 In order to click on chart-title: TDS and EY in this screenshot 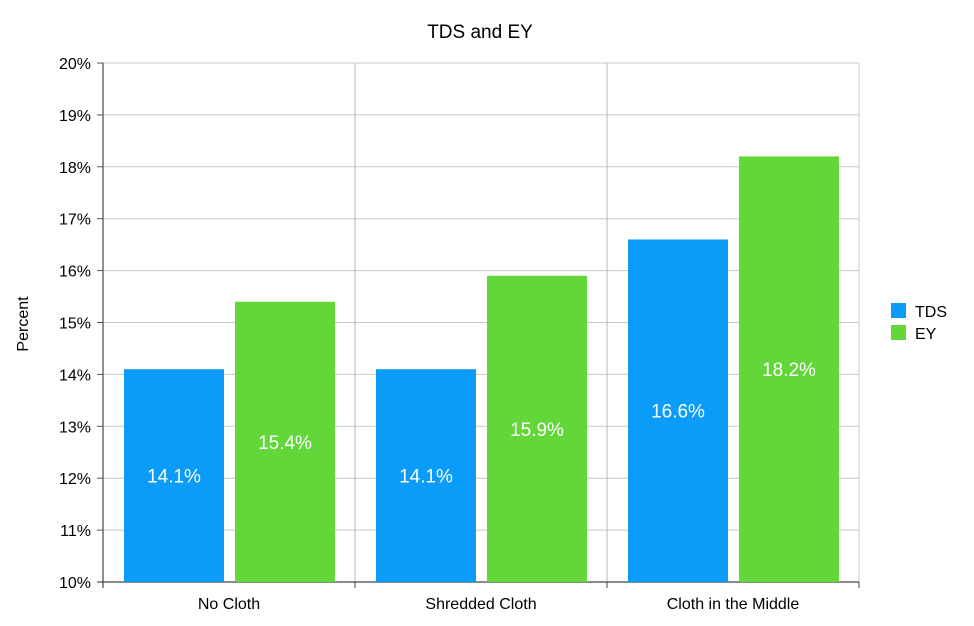, I will do `click(480, 32)`.